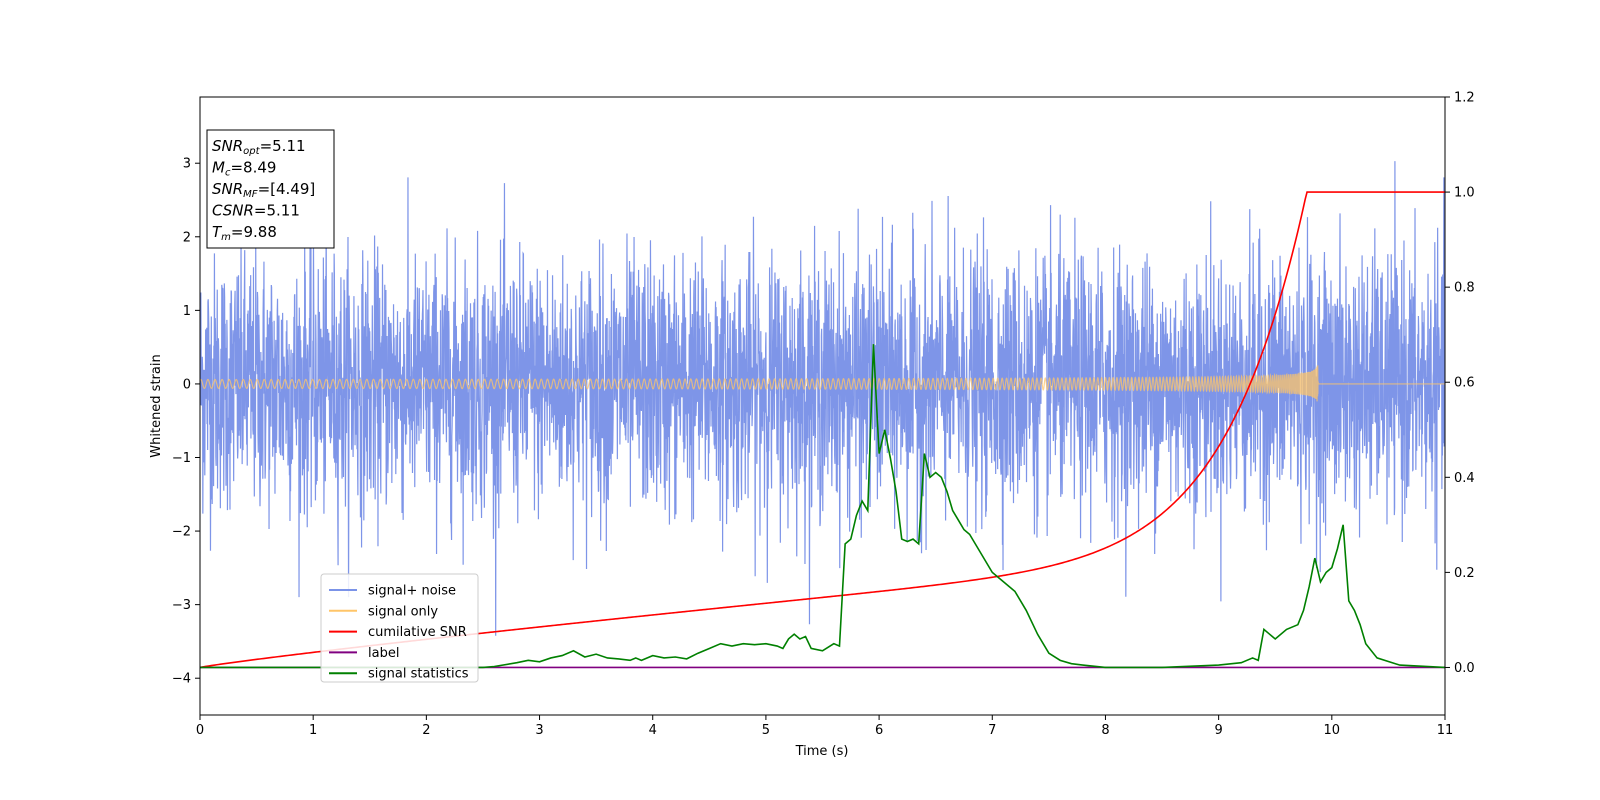  What do you see at coordinates (403, 611) in the screenshot?
I see `legend-label: signal only` at bounding box center [403, 611].